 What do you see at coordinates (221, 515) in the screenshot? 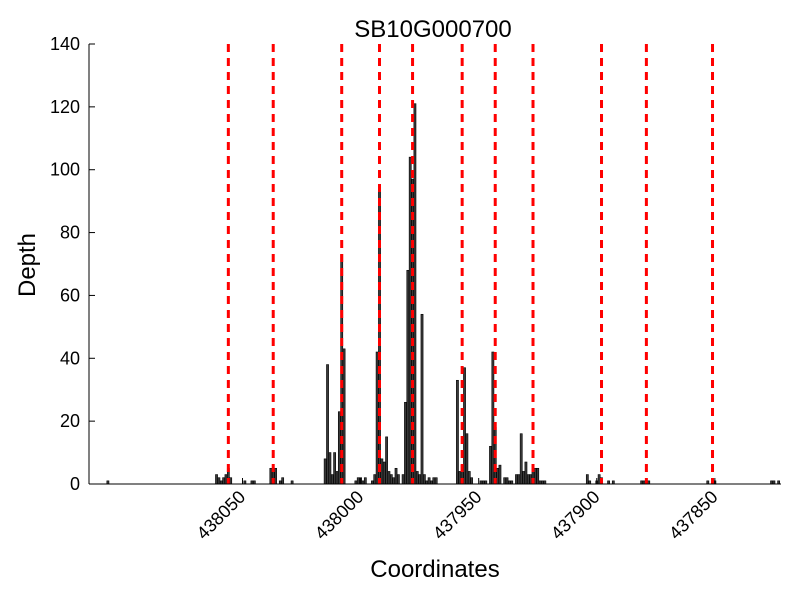
I see `x-tick-label: 438050` at bounding box center [221, 515].